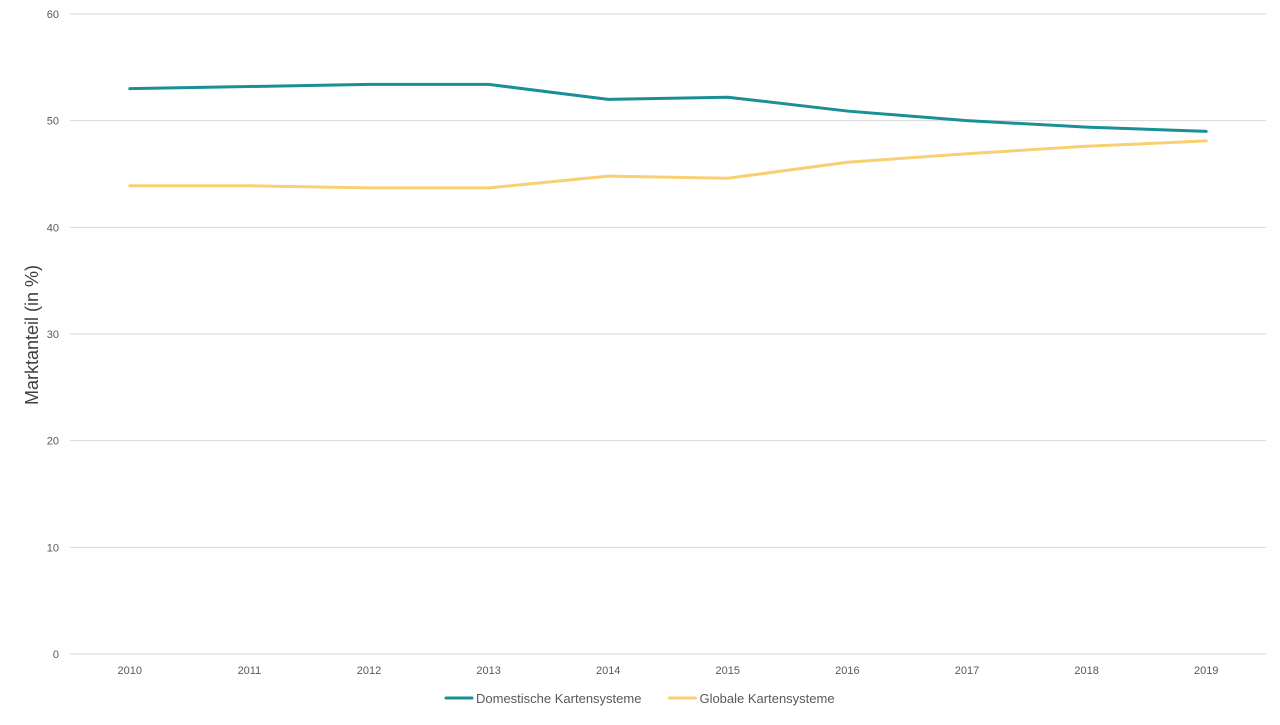 The image size is (1280, 725). Describe the element at coordinates (847, 671) in the screenshot. I see `x-tick-label: 2016` at that location.